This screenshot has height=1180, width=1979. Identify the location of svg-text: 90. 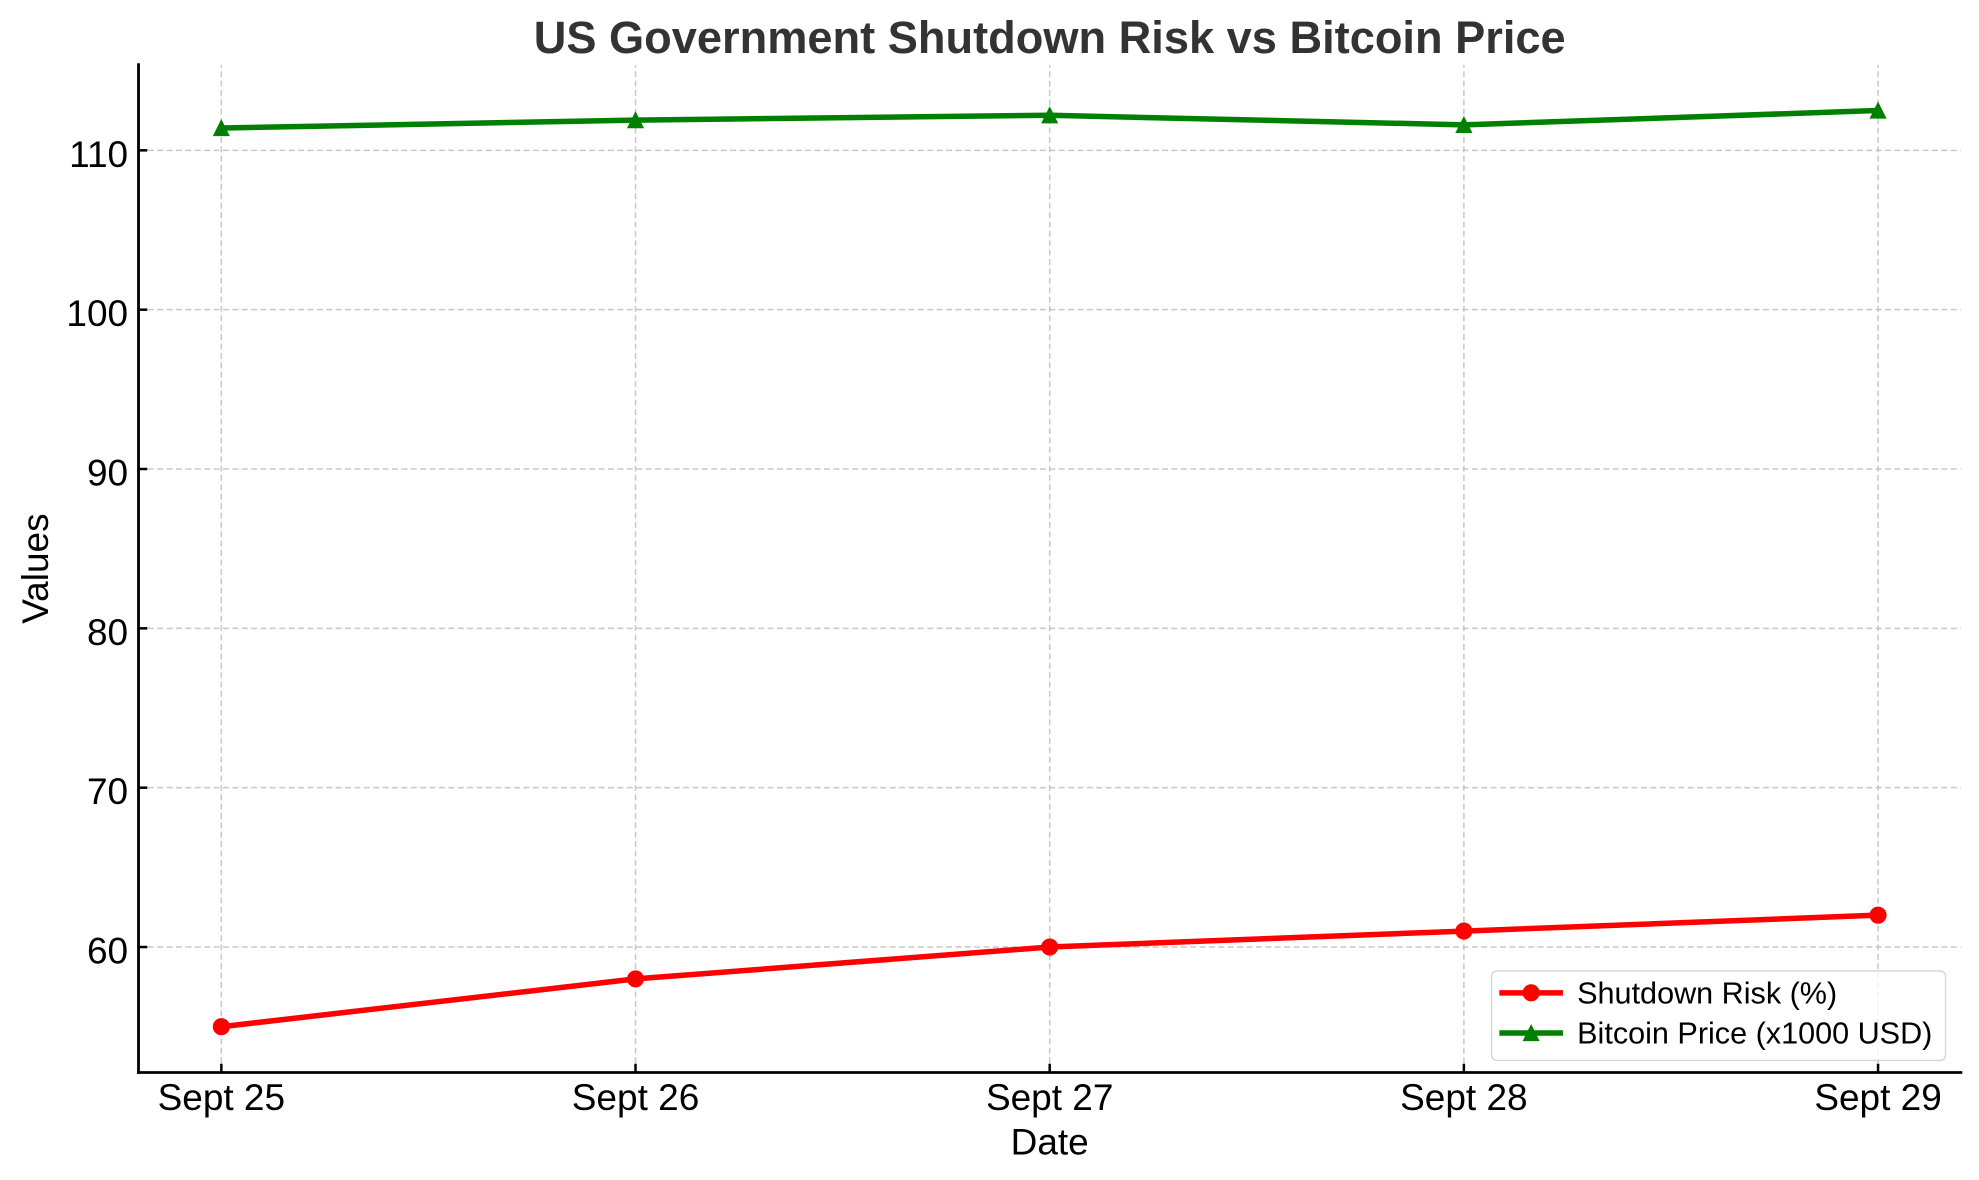
(107, 473).